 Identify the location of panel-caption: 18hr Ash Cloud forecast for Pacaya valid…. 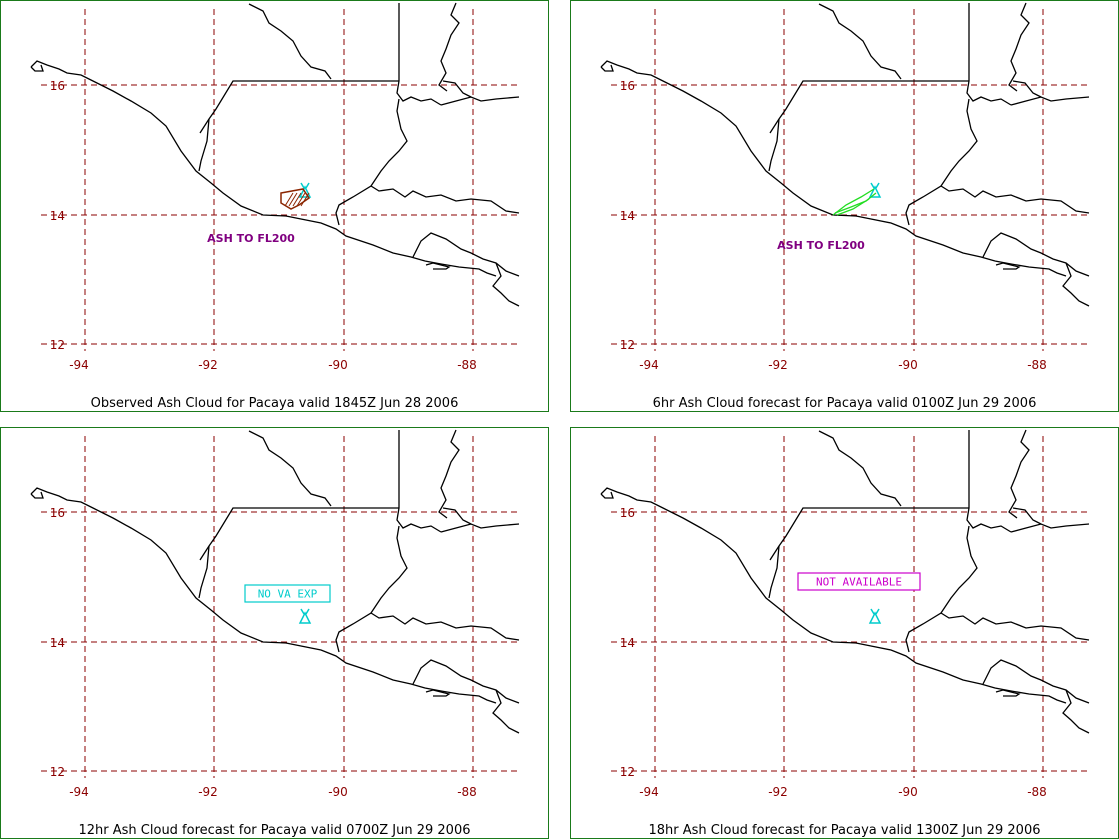
(844, 830).